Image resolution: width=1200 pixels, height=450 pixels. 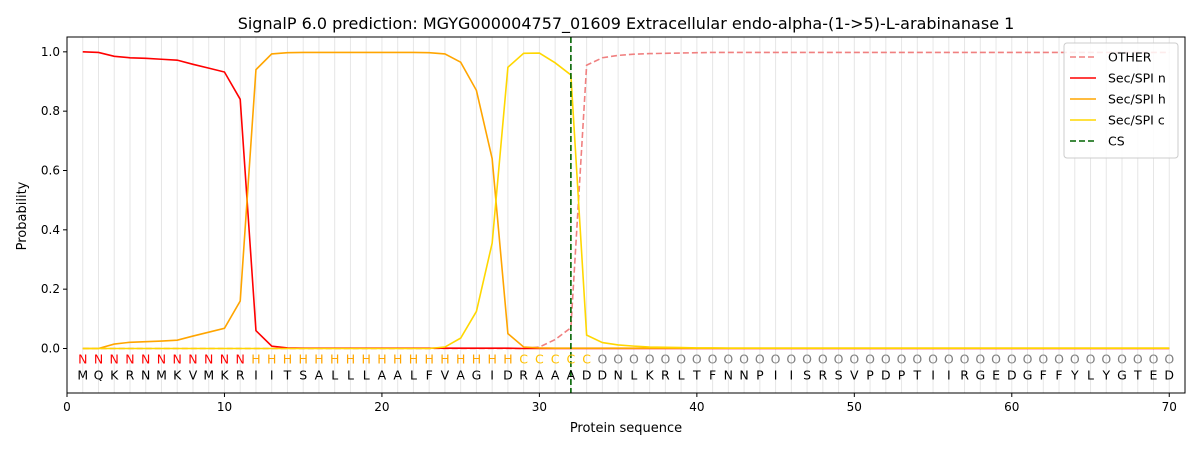 I want to click on x-tick-label: 20, so click(x=381, y=407).